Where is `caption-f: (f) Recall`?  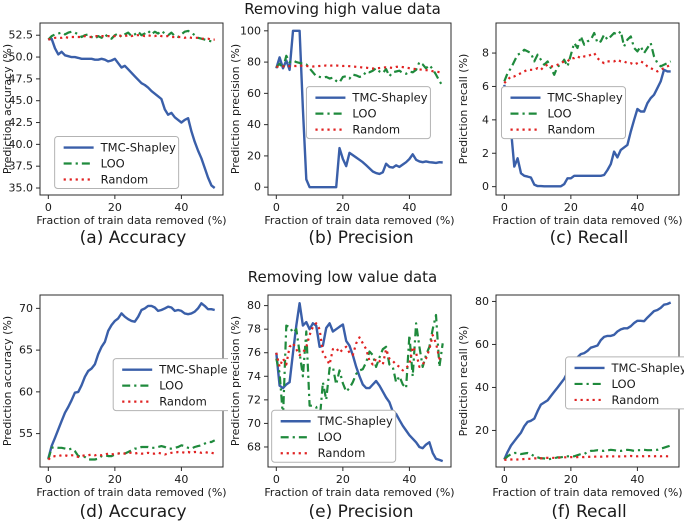
caption-f: (f) Recall is located at coordinates (589, 512).